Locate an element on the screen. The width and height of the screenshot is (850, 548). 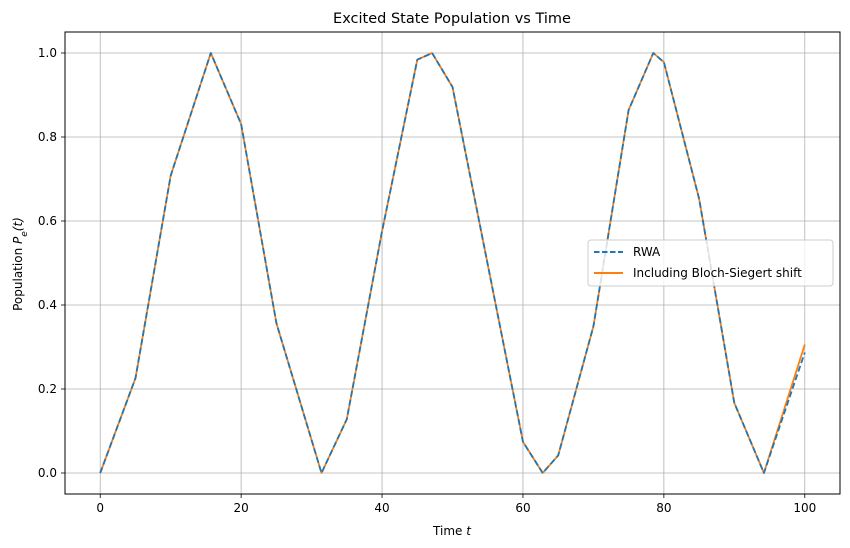
chart-title: Excited State Population vs Time is located at coordinates (452, 19).